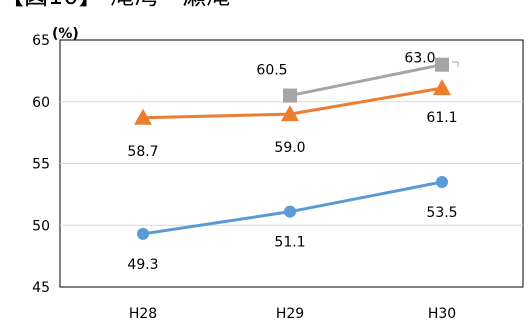  Describe the element at coordinates (289, 148) in the screenshot. I see `data-label: 59.0` at that location.